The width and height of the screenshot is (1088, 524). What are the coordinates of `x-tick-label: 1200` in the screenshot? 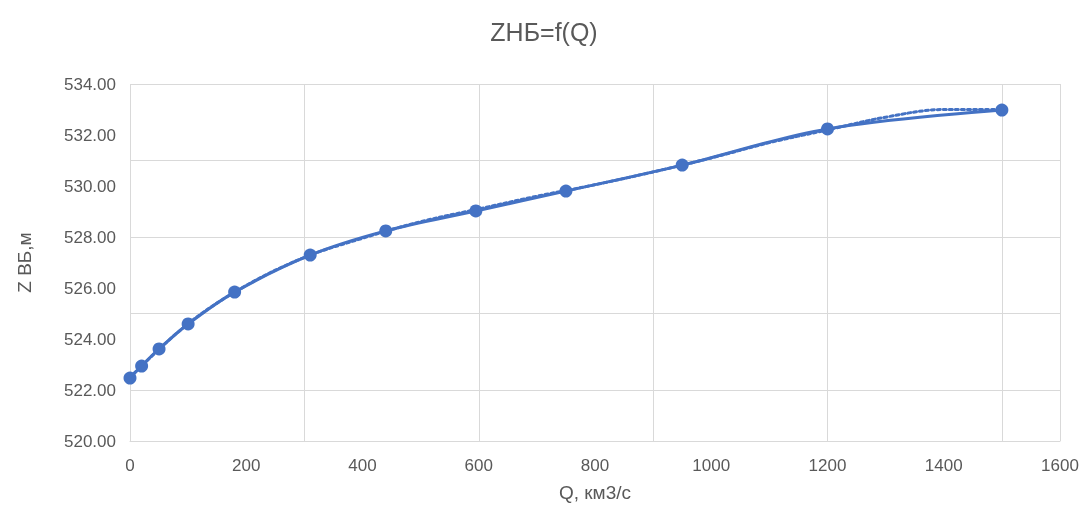 It's located at (827, 465).